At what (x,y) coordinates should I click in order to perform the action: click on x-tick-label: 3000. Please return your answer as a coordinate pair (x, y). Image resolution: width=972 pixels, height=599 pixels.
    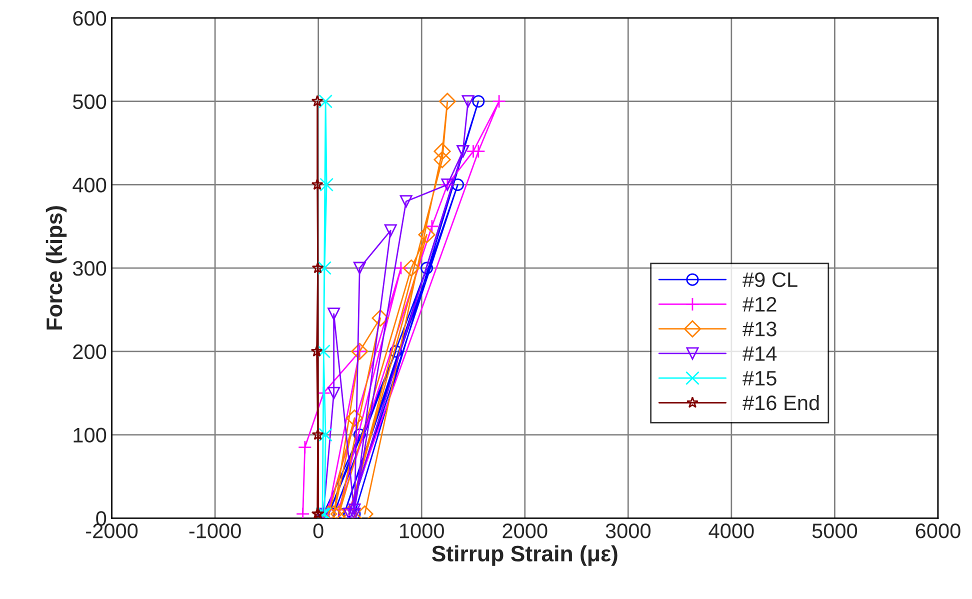
    Looking at the image, I should click on (628, 531).